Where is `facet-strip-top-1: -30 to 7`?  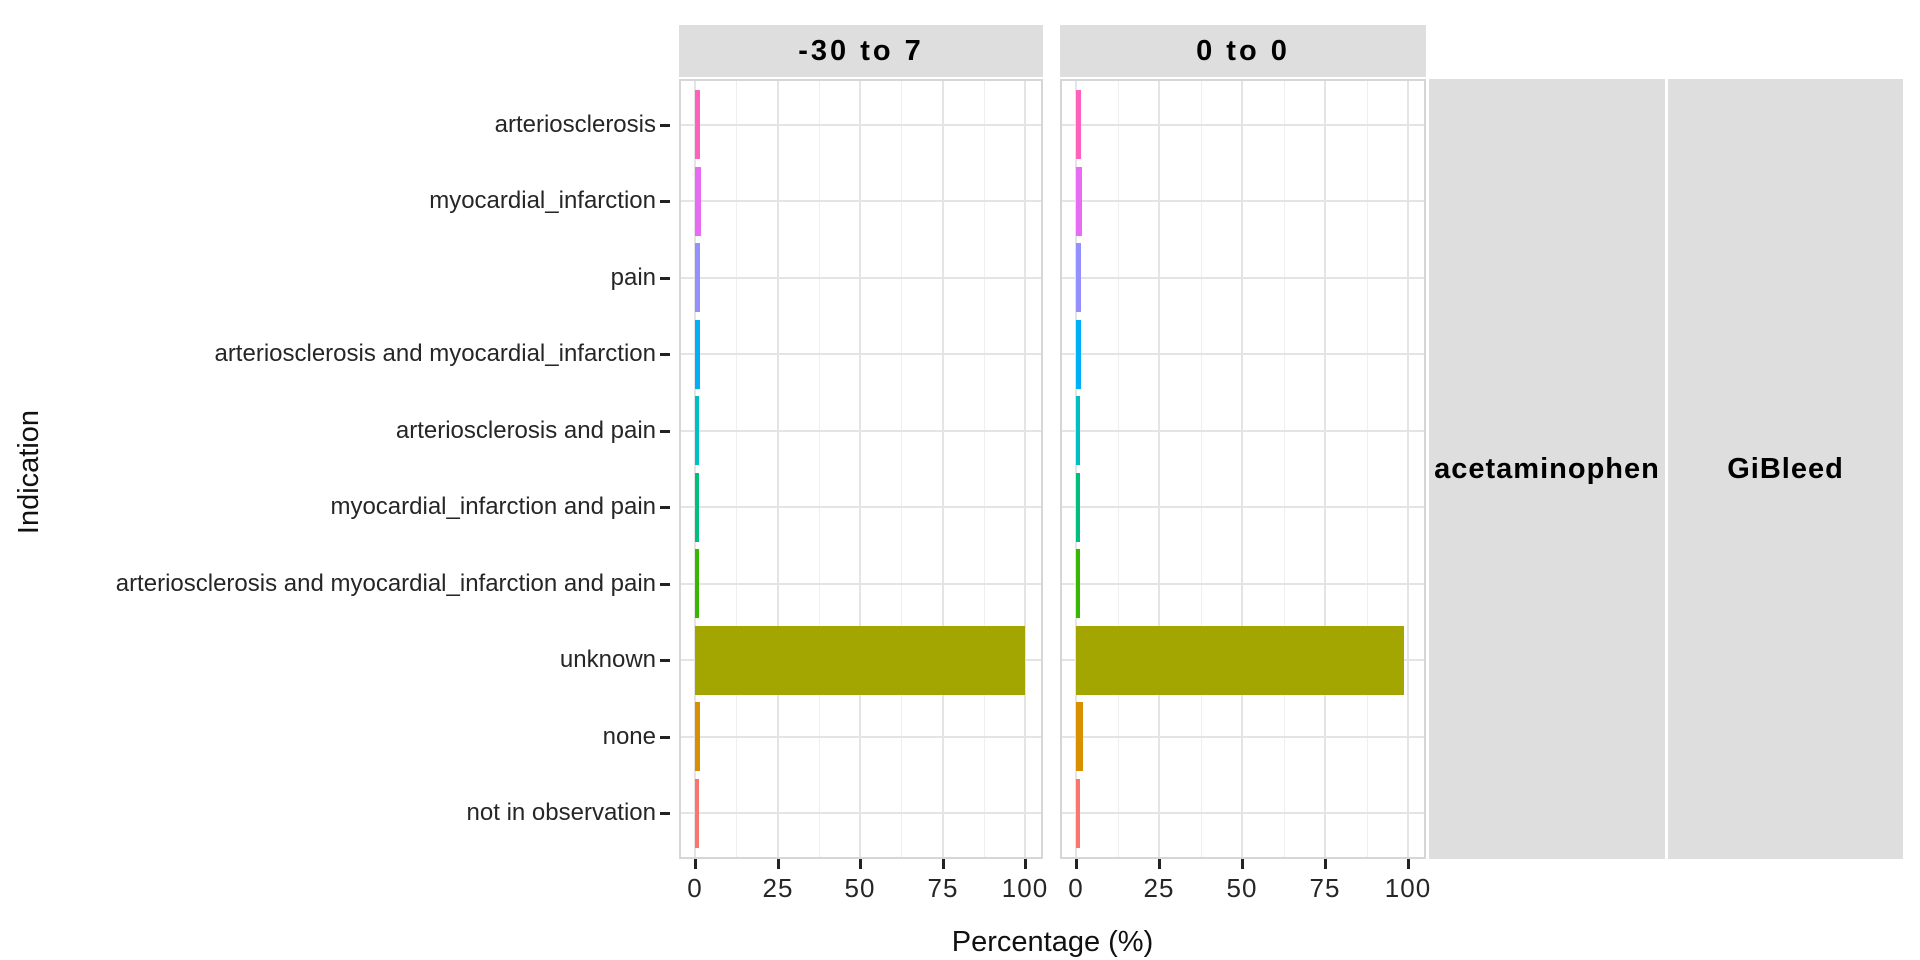 facet-strip-top-1: -30 to 7 is located at coordinates (861, 51).